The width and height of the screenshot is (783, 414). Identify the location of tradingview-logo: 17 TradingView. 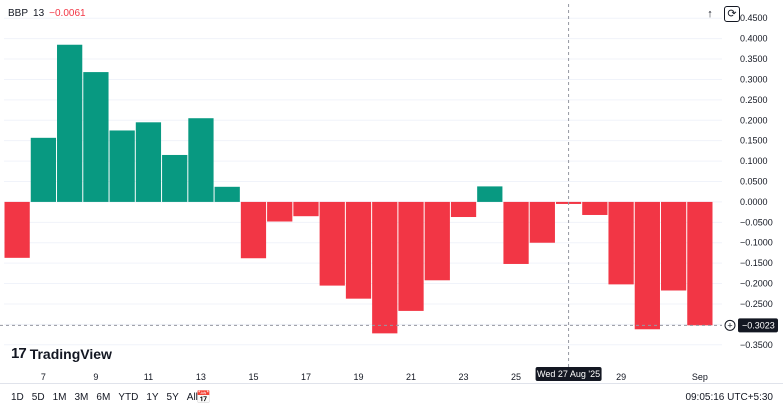
(61, 353).